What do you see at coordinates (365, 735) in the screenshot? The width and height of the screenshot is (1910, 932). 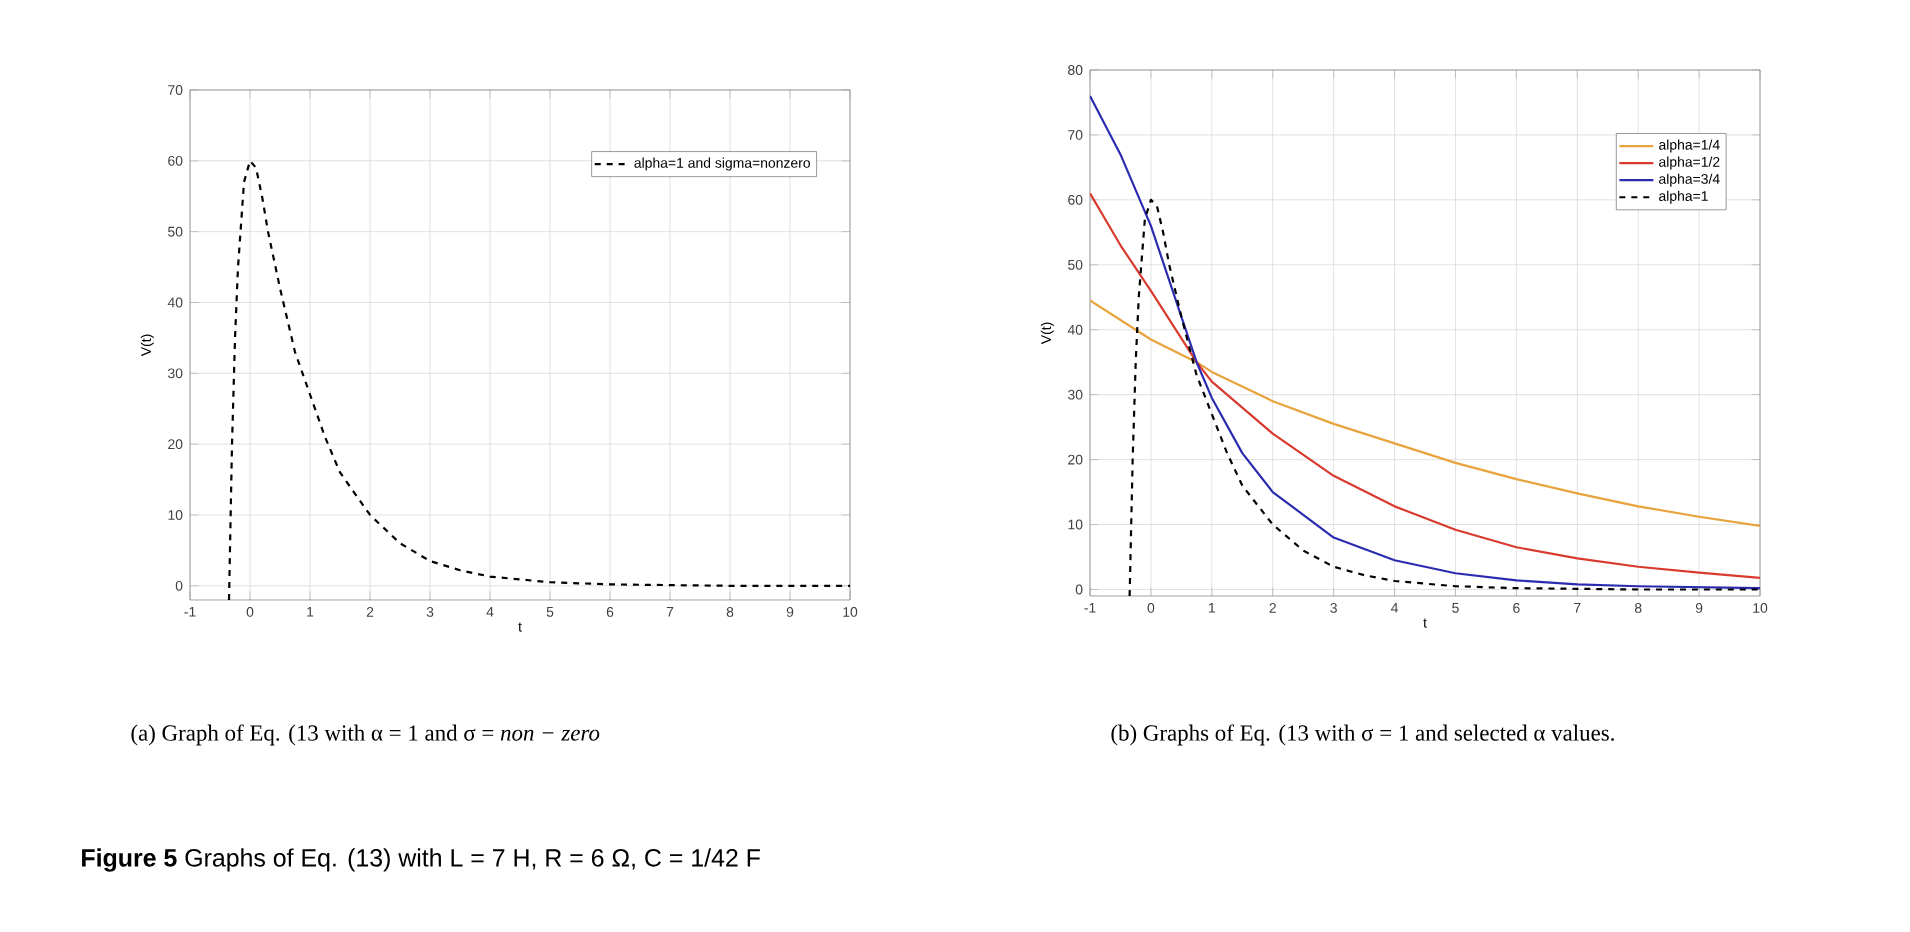 I see `text: (a) Graph of Eq. (13 with α = 1 and σ = non − zero` at bounding box center [365, 735].